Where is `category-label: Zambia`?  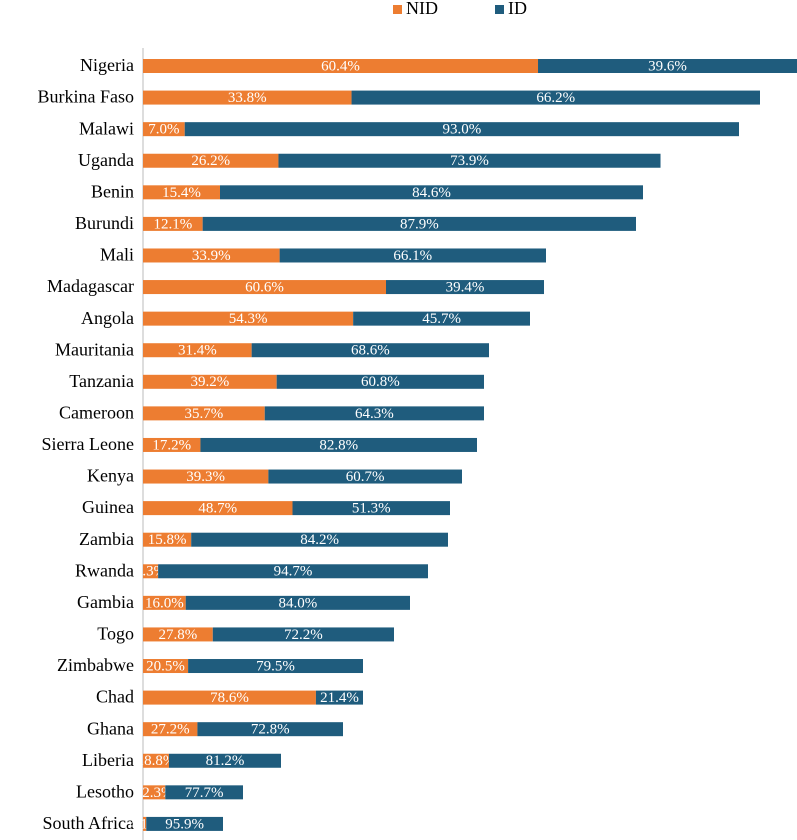 category-label: Zambia is located at coordinates (106, 539).